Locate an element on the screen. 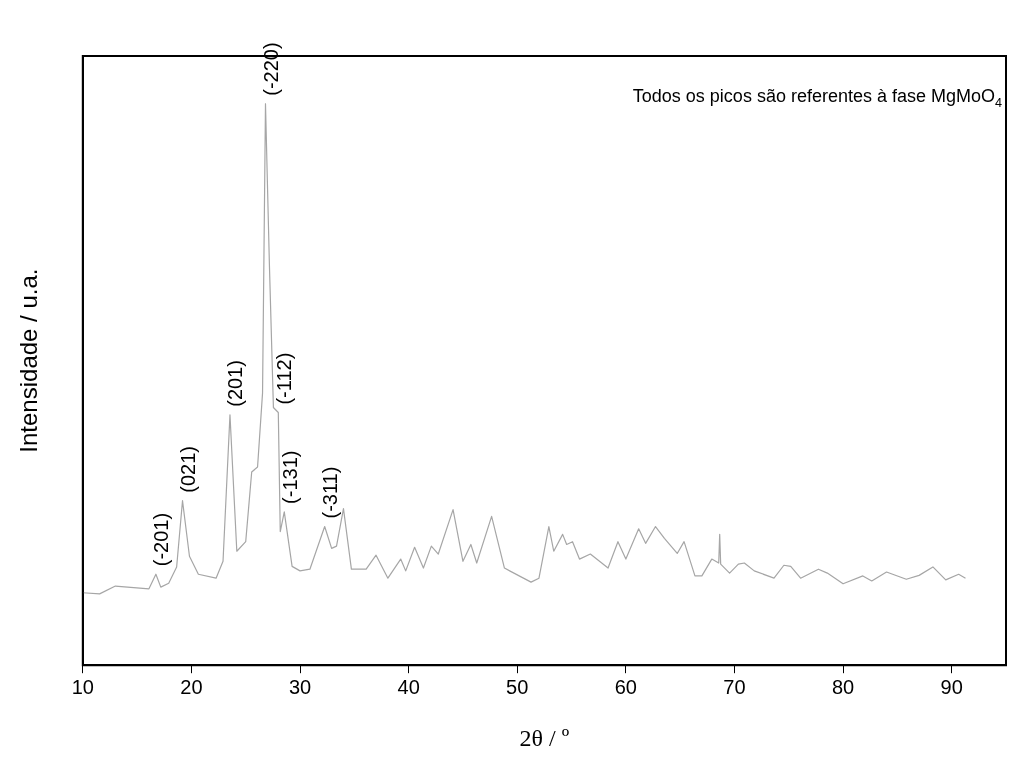 This screenshot has width=1017, height=768. annotation: (-201) is located at coordinates (161, 539).